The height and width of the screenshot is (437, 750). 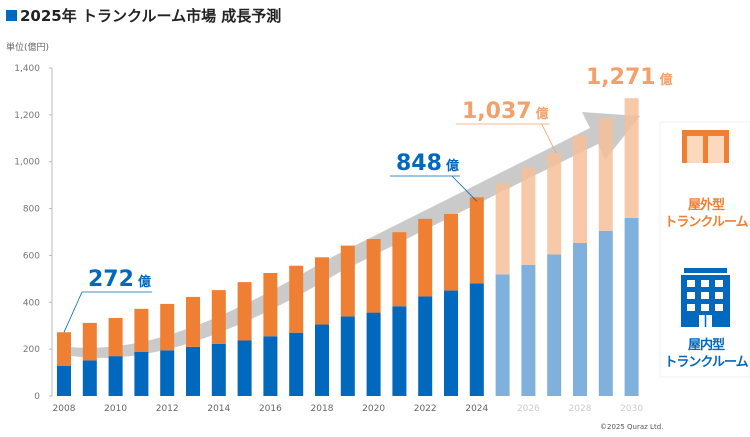 What do you see at coordinates (151, 16) in the screenshot?
I see `title-text: 2025年 トランクルーム市場 成長予測` at bounding box center [151, 16].